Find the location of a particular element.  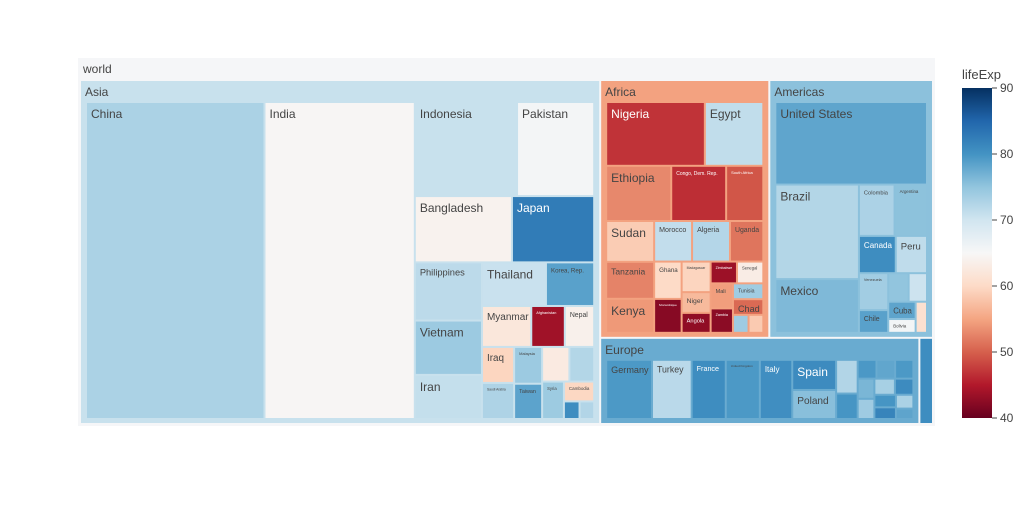

country-poland: Poland is located at coordinates (814, 404).